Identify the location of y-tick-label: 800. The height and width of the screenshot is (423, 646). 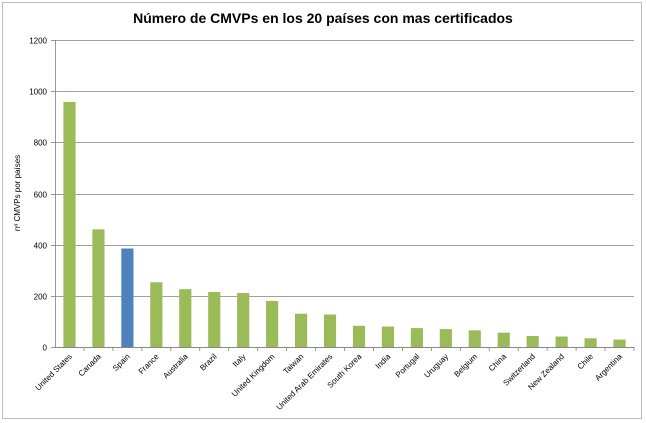
(41, 143).